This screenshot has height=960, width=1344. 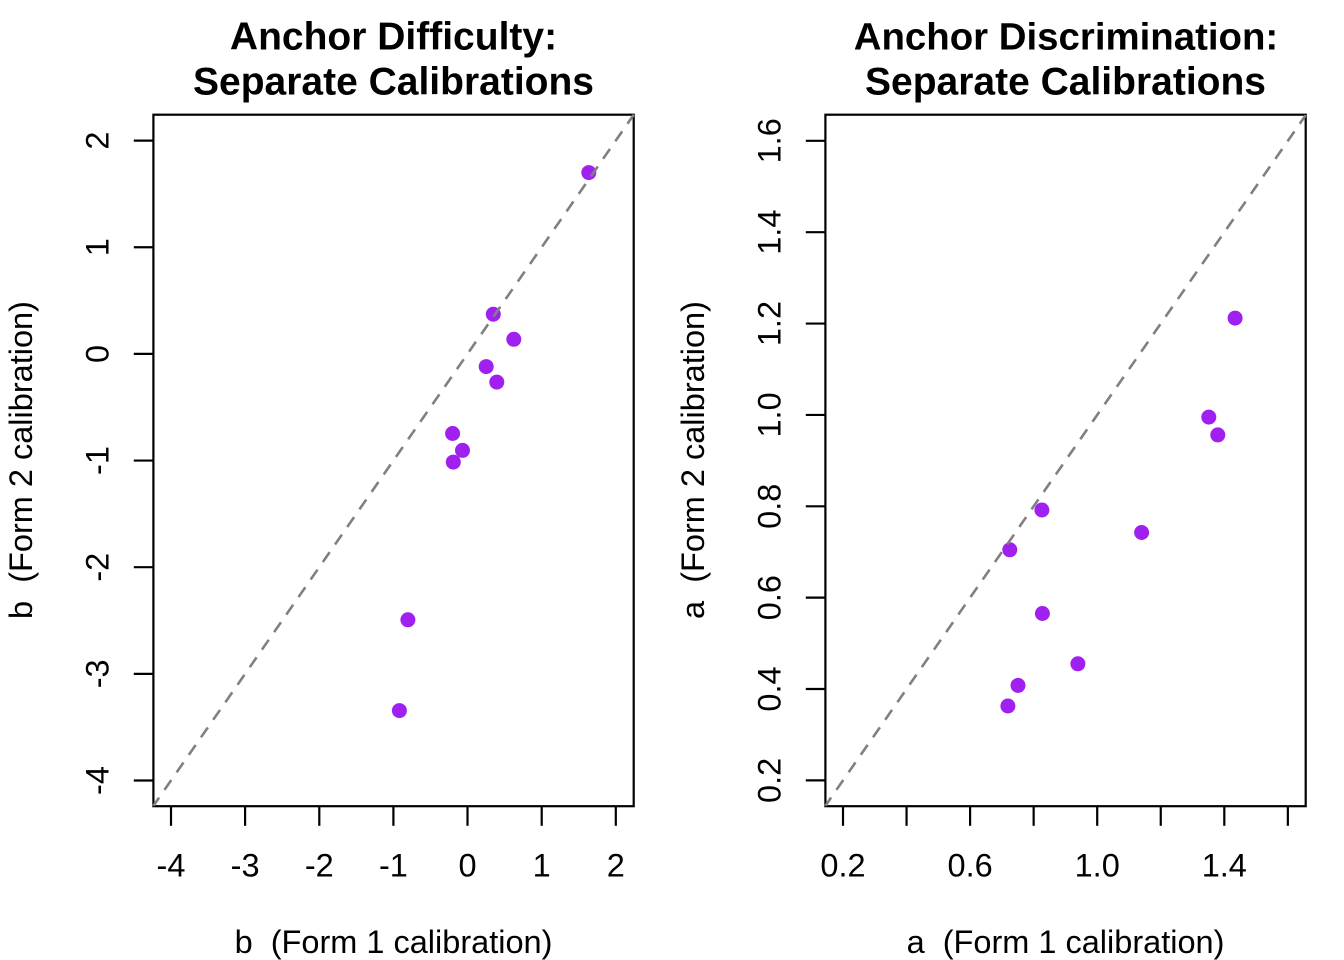 I want to click on svg-text: Anchor Discrimination:, so click(x=1066, y=36).